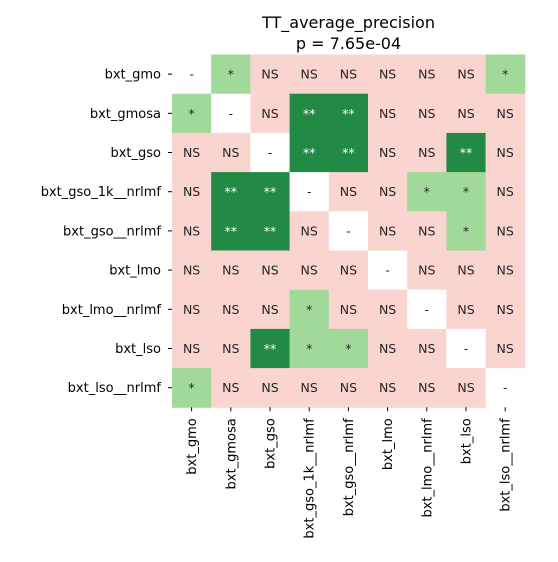 Image resolution: width=558 pixels, height=562 pixels. I want to click on row-label: bxt_lmo__nrlmf, so click(112, 310).